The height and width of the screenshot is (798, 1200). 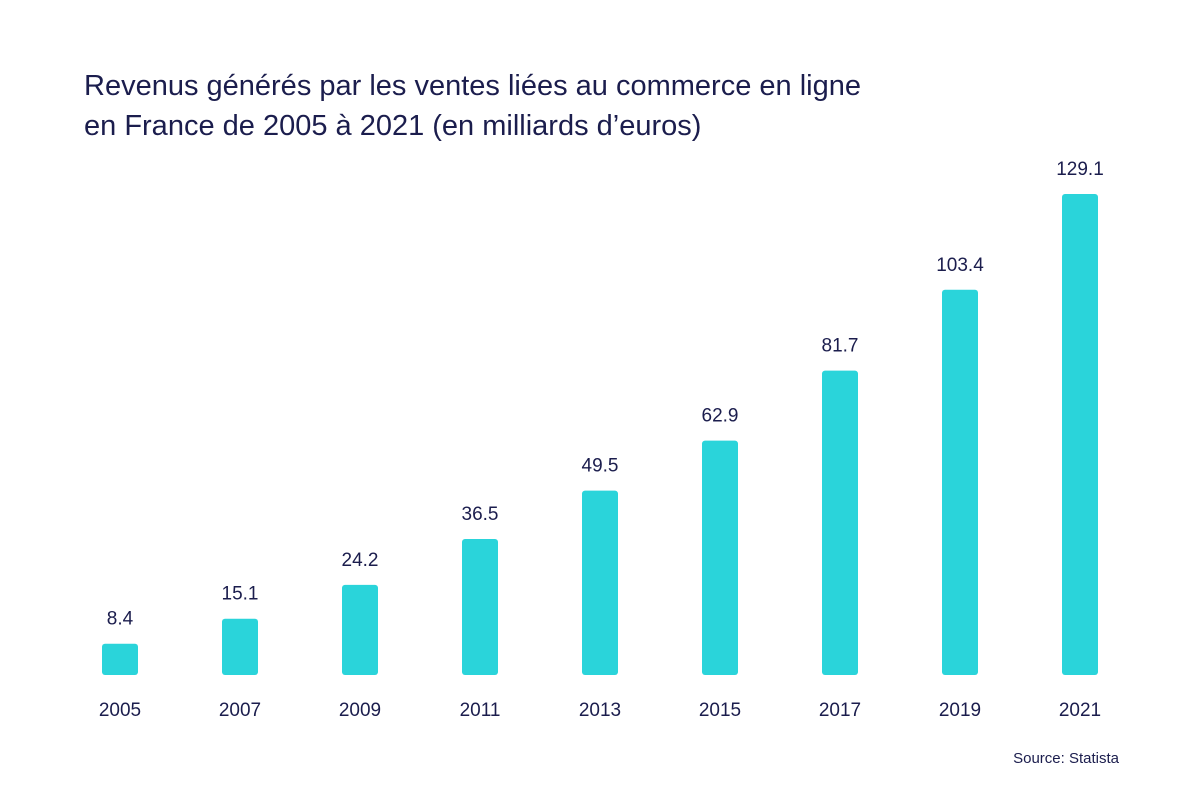 I want to click on data-label-2021: 129.1, so click(x=1080, y=169).